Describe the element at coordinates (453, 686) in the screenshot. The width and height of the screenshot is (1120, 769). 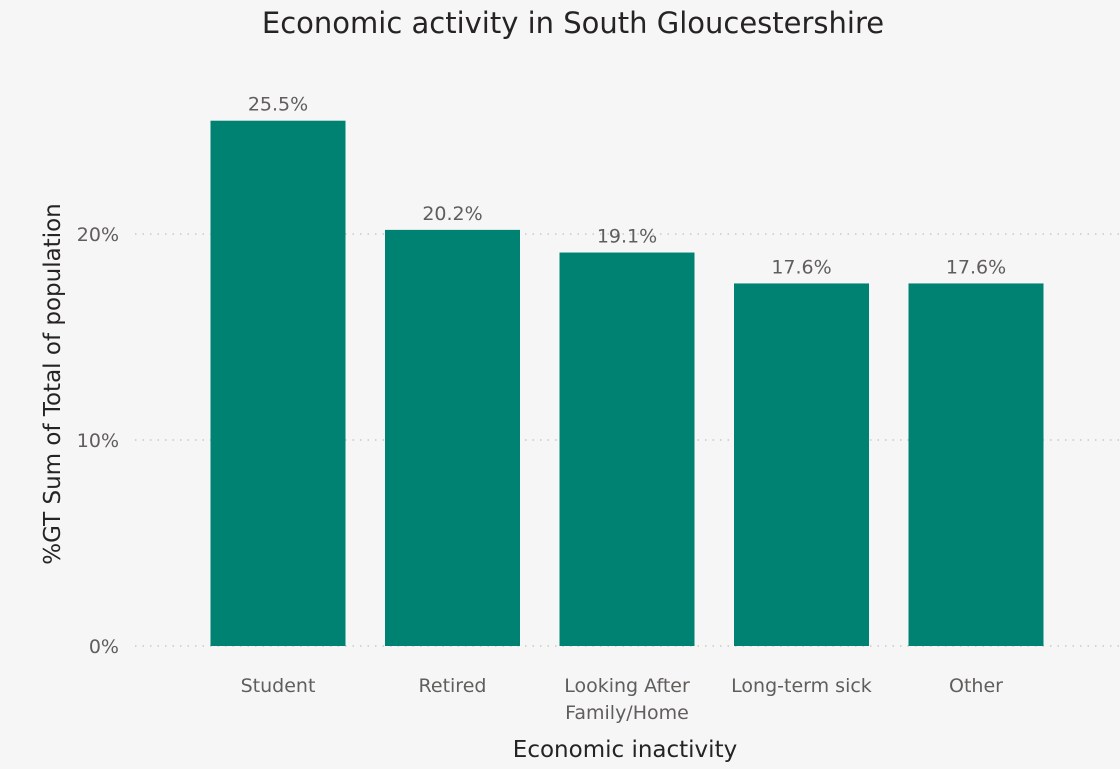
I see `x-category-label: Retired` at that location.